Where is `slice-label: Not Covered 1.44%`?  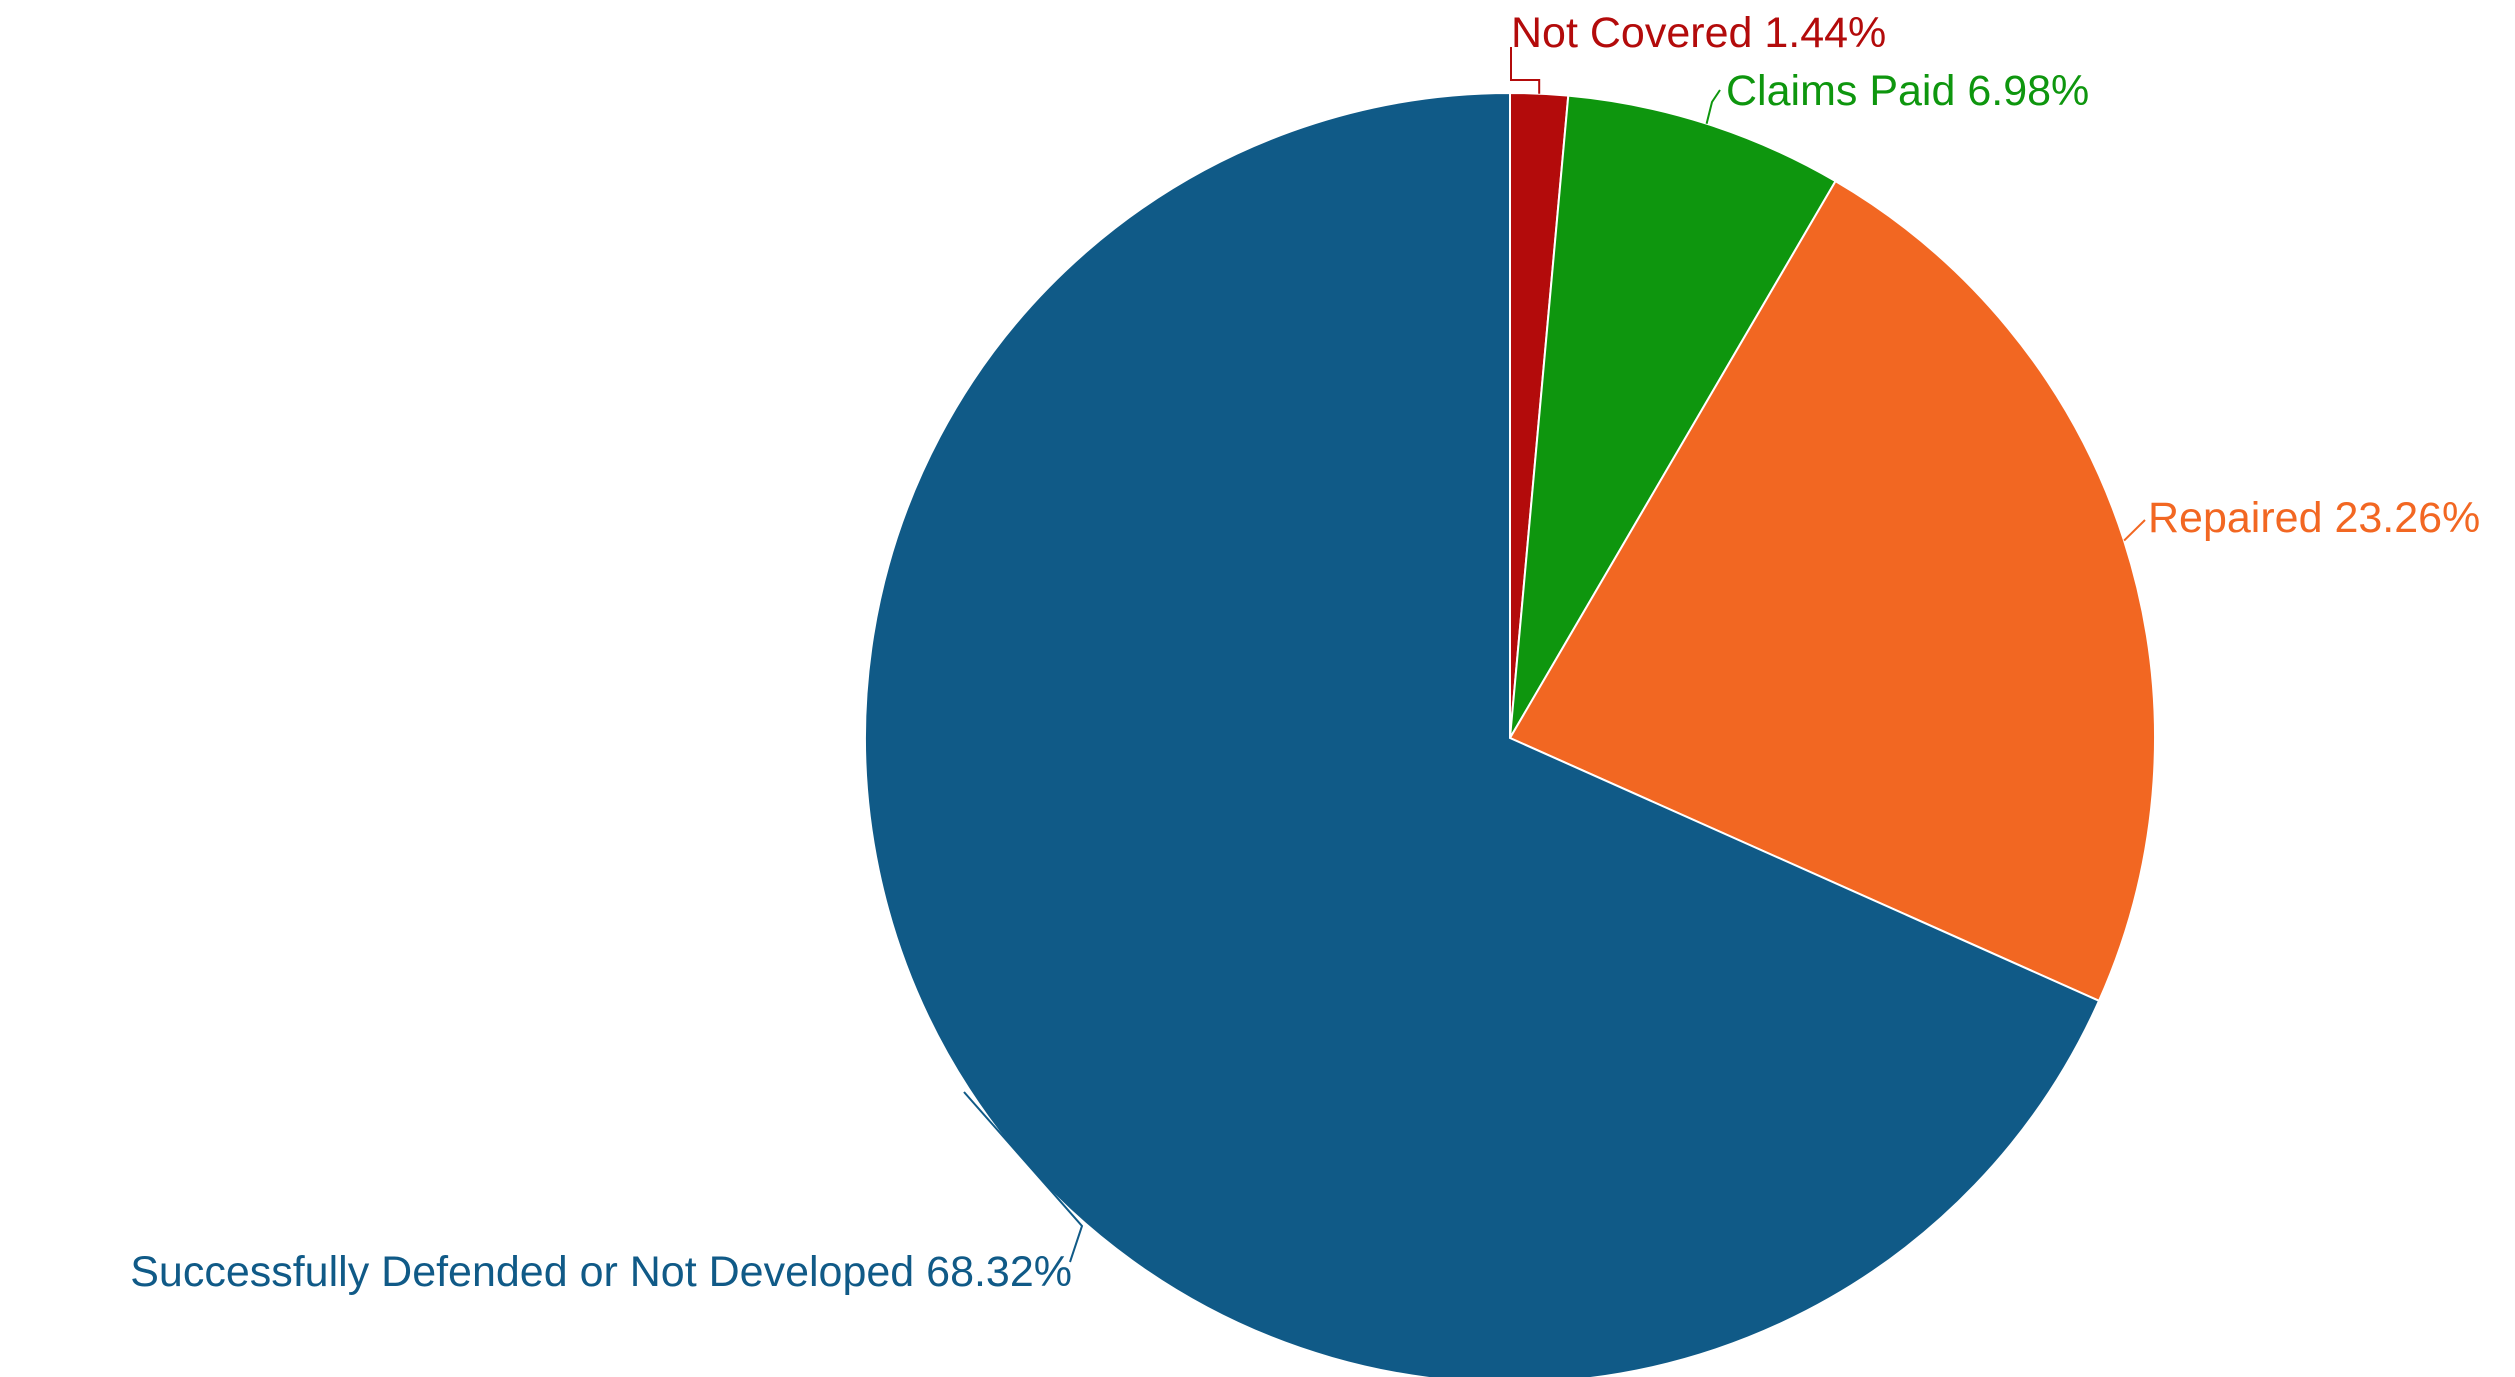 slice-label: Not Covered 1.44% is located at coordinates (1698, 33).